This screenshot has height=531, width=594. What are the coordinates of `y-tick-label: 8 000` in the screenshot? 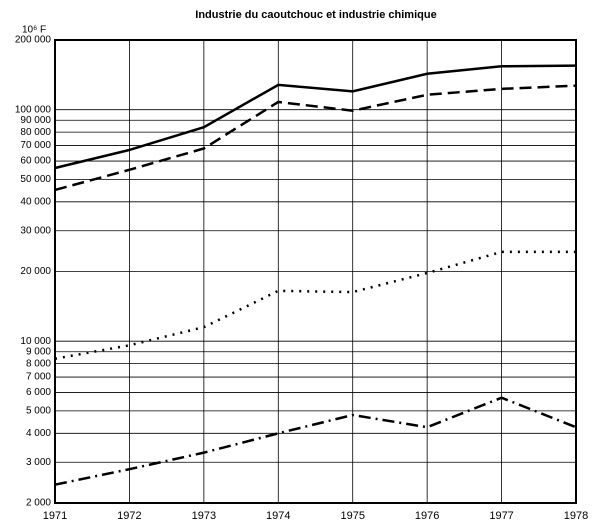 It's located at (38, 363).